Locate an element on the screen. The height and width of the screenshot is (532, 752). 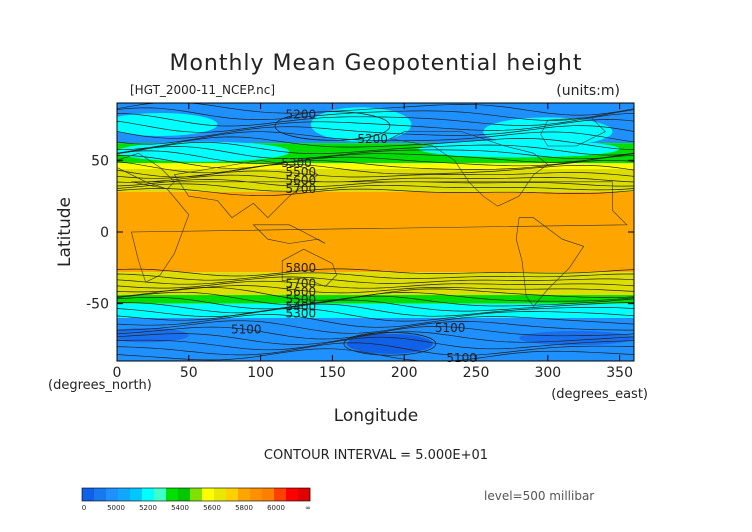
contour-label-8: 5600 is located at coordinates (301, 292).